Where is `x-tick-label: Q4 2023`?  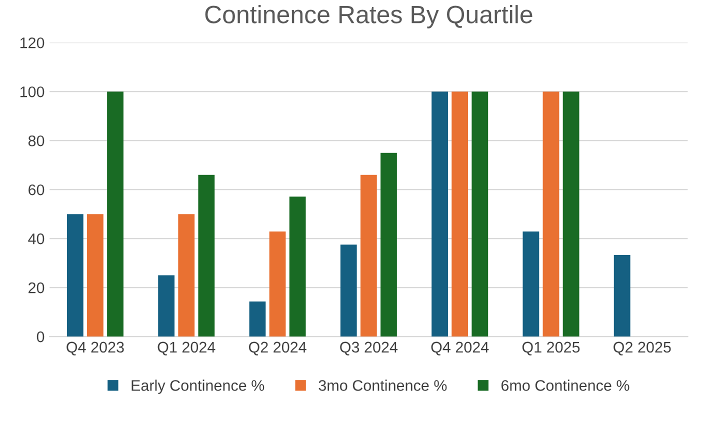
x-tick-label: Q4 2023 is located at coordinates (95, 349).